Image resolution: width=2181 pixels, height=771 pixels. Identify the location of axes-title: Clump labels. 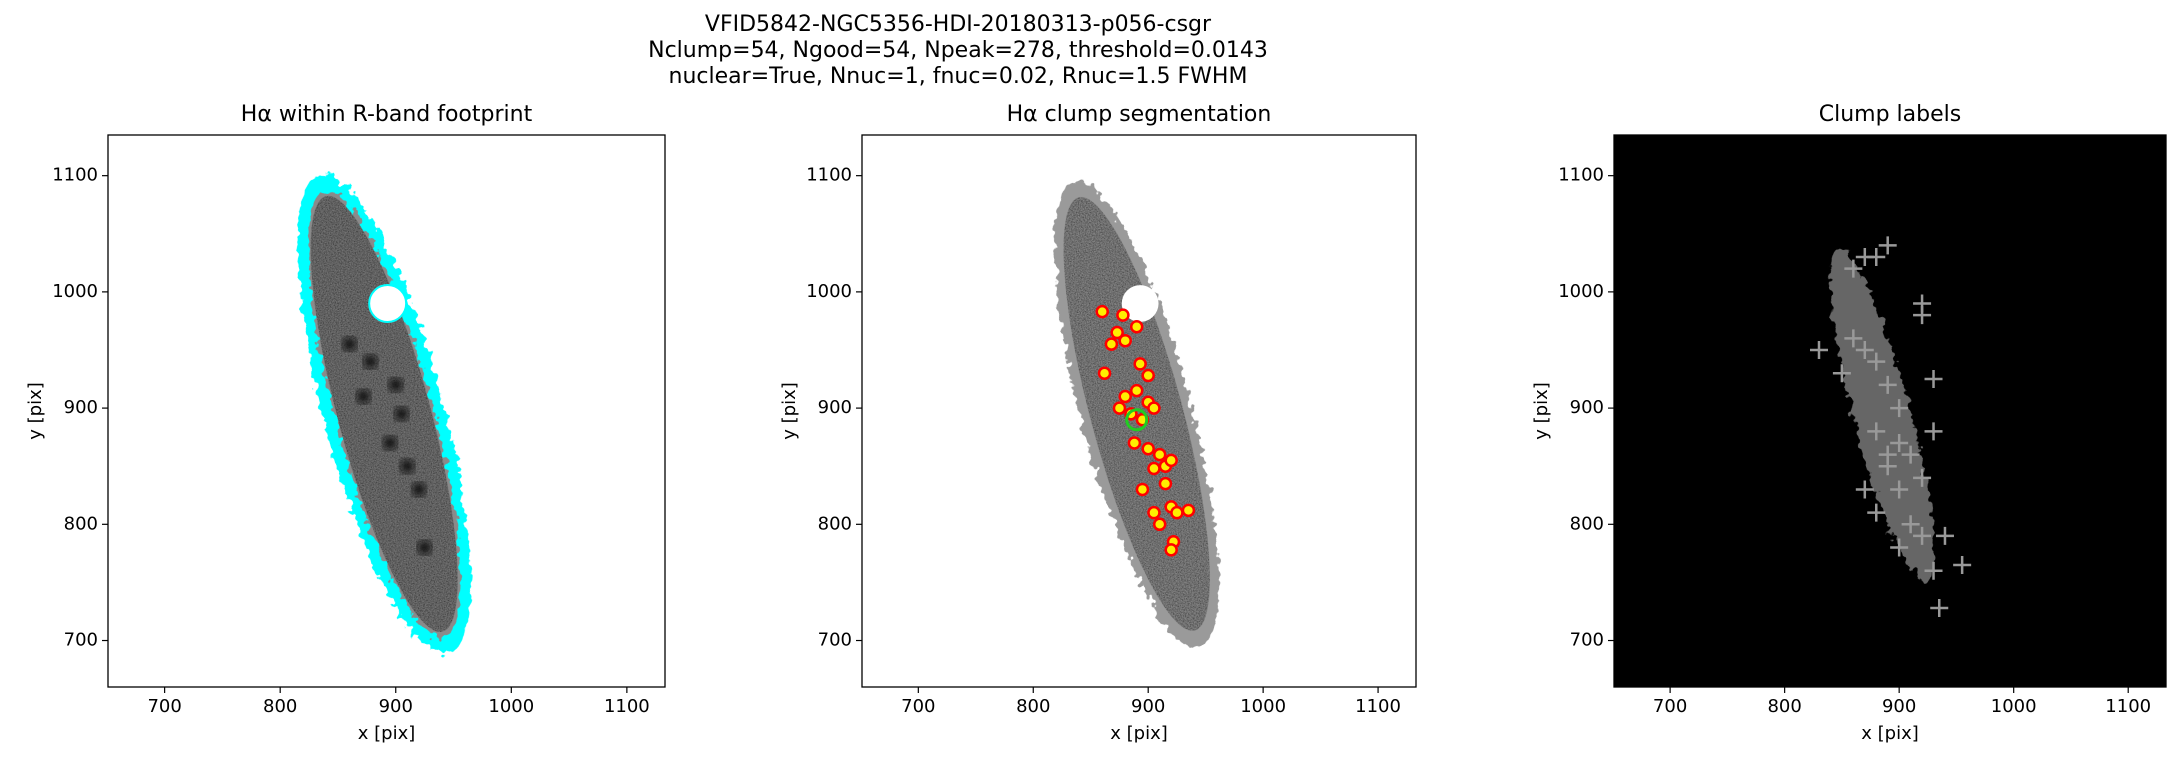
(1890, 114).